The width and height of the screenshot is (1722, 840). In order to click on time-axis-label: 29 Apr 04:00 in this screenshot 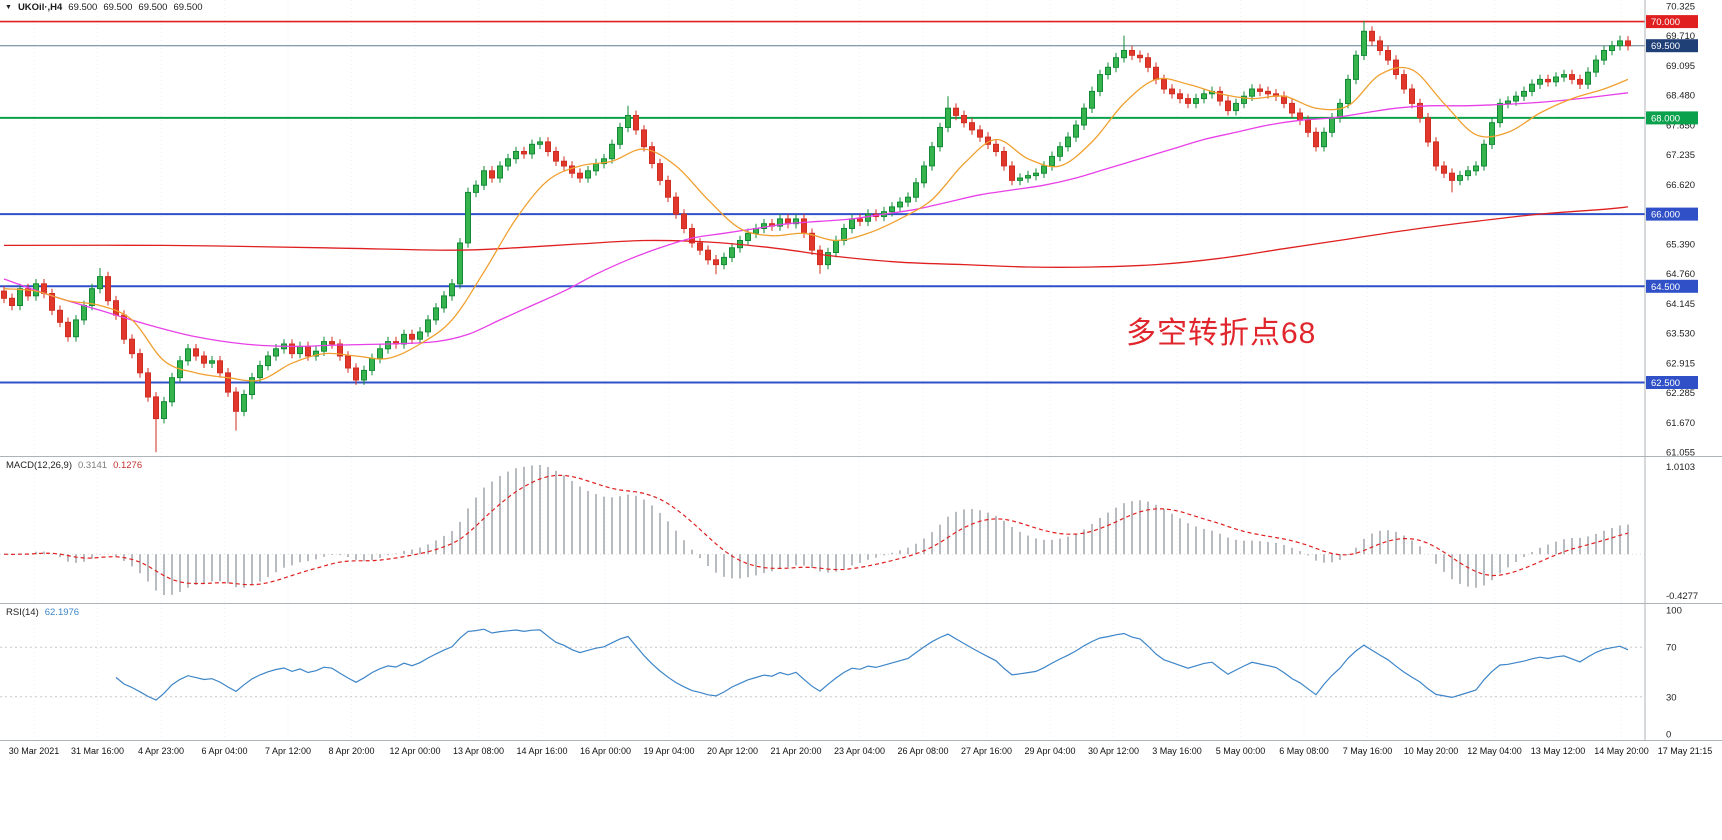, I will do `click(1050, 751)`.